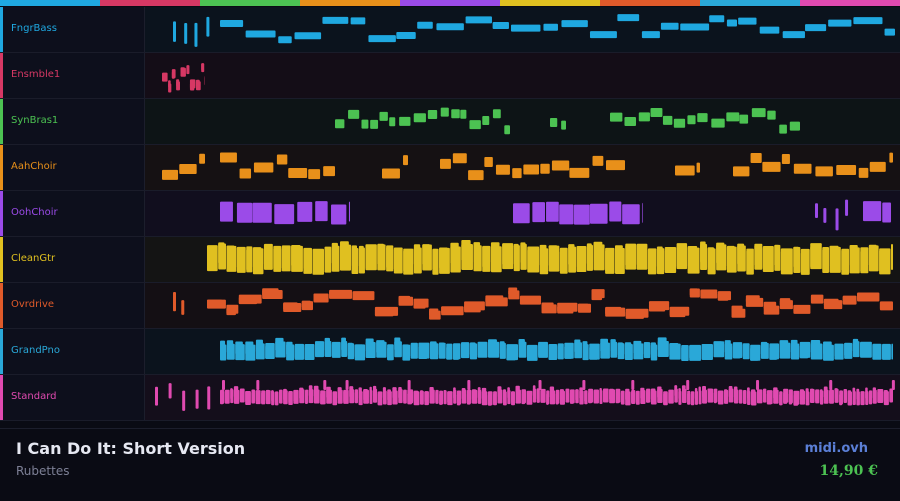  Describe the element at coordinates (450, 76) in the screenshot. I see `track-row: Ensmble1` at that location.